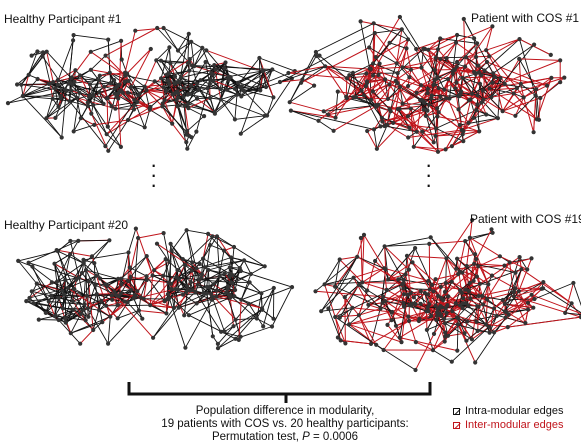  Describe the element at coordinates (334, 437) in the screenshot. I see `caption-p-value: = 0.0006` at that location.